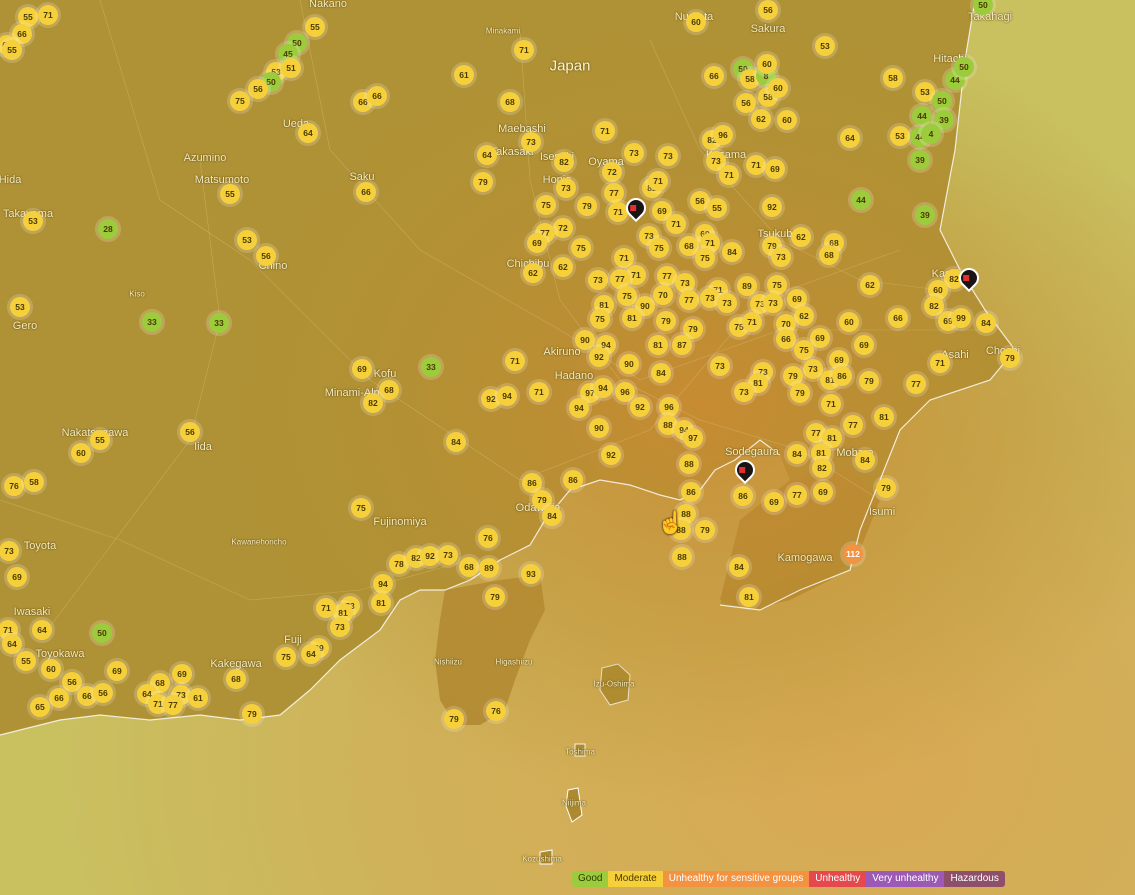 Image resolution: width=1135 pixels, height=895 pixels. Describe the element at coordinates (40, 707) in the screenshot. I see `aqi-station-marker: 65` at that location.